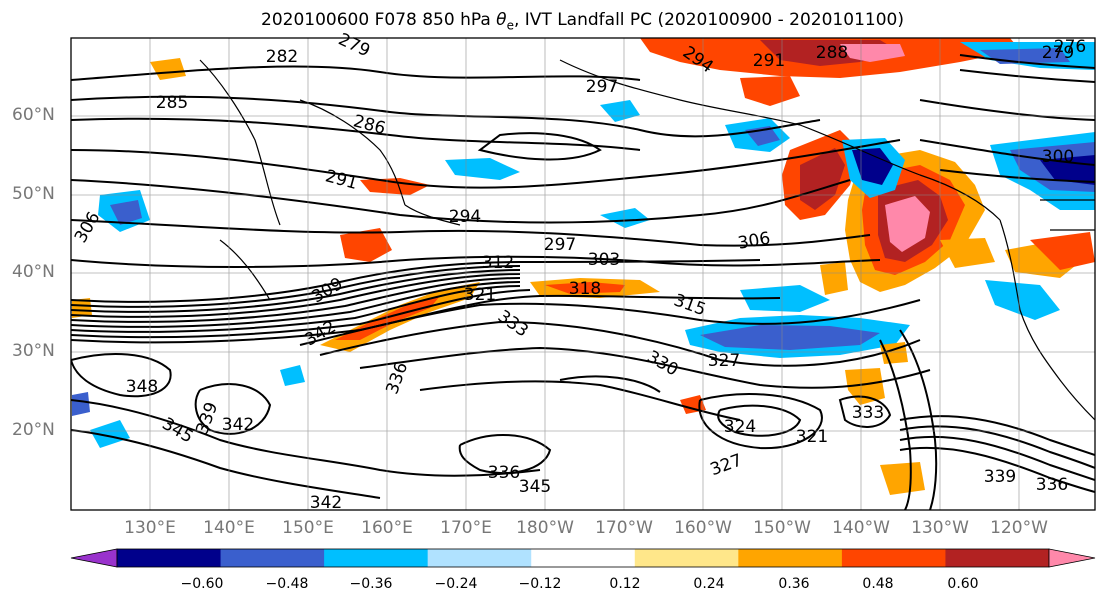 Image resolution: width=1105 pixels, height=603 pixels. I want to click on lon-label-170e: 170°E, so click(466, 528).